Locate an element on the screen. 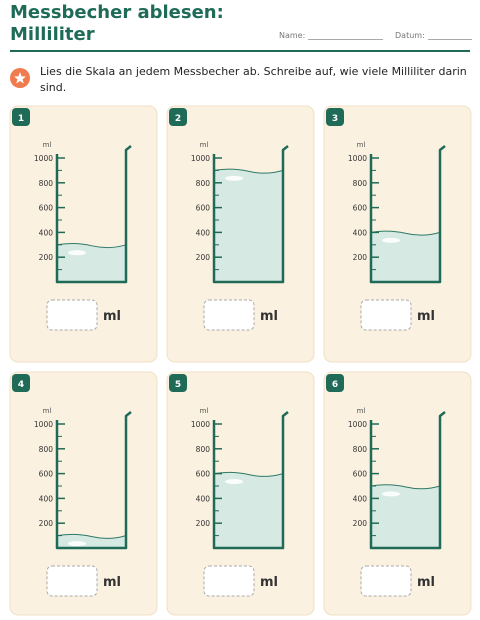 The height and width of the screenshot is (620, 480). beaker-card: 6 ml 200 400 600 800 1000 ml is located at coordinates (397, 493).